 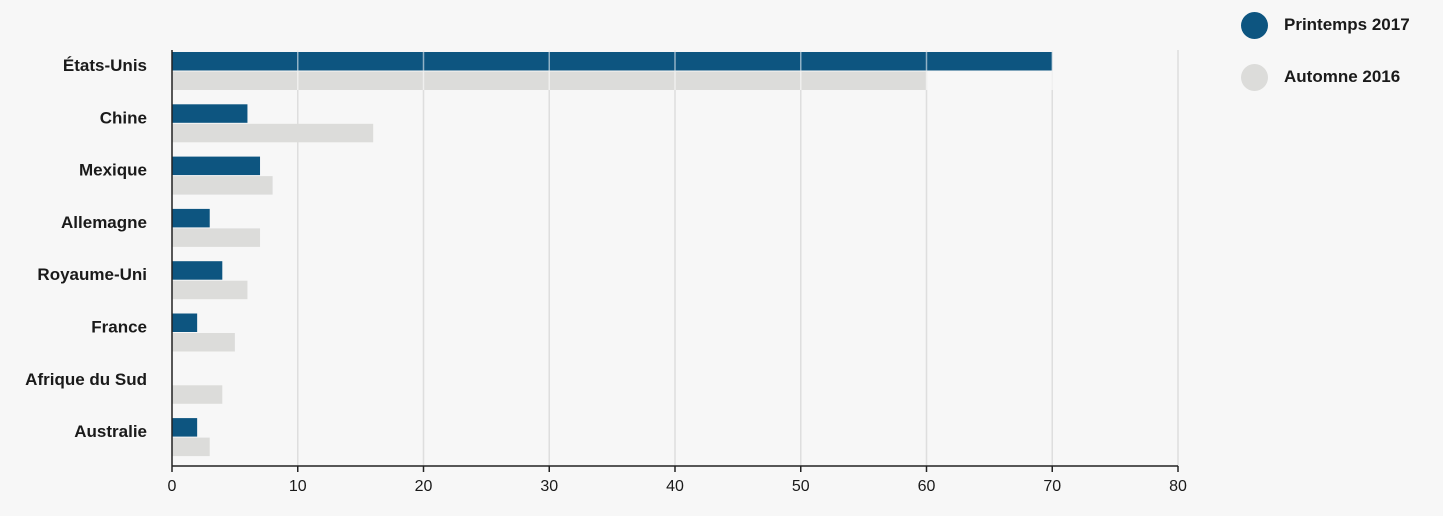 I want to click on x-tick-label-30: 30, so click(x=549, y=486).